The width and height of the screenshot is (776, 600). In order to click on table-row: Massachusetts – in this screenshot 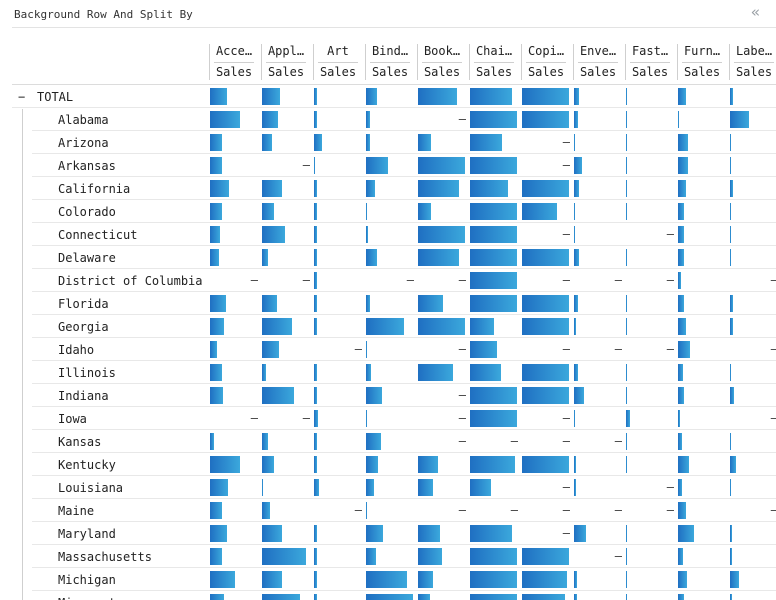, I will do `click(388, 556)`.